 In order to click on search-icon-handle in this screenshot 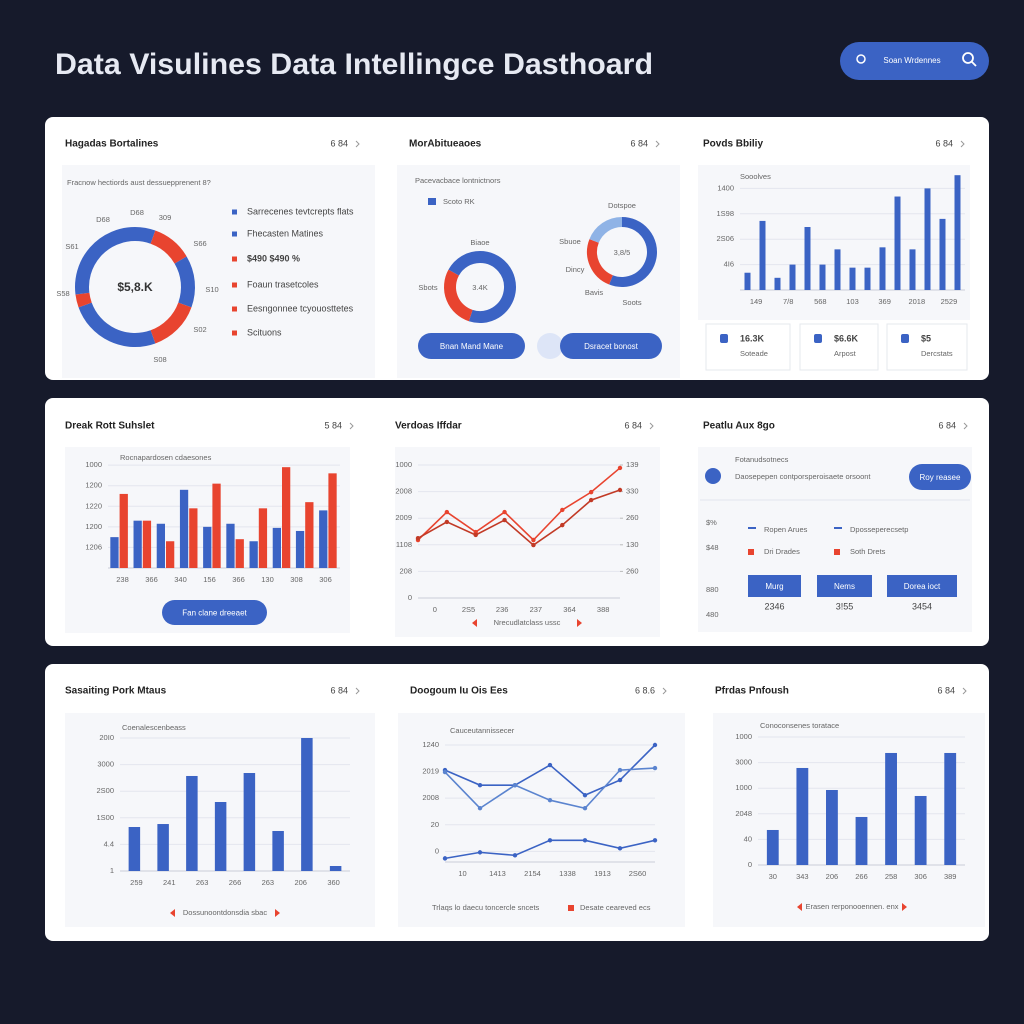, I will do `click(974, 64)`.